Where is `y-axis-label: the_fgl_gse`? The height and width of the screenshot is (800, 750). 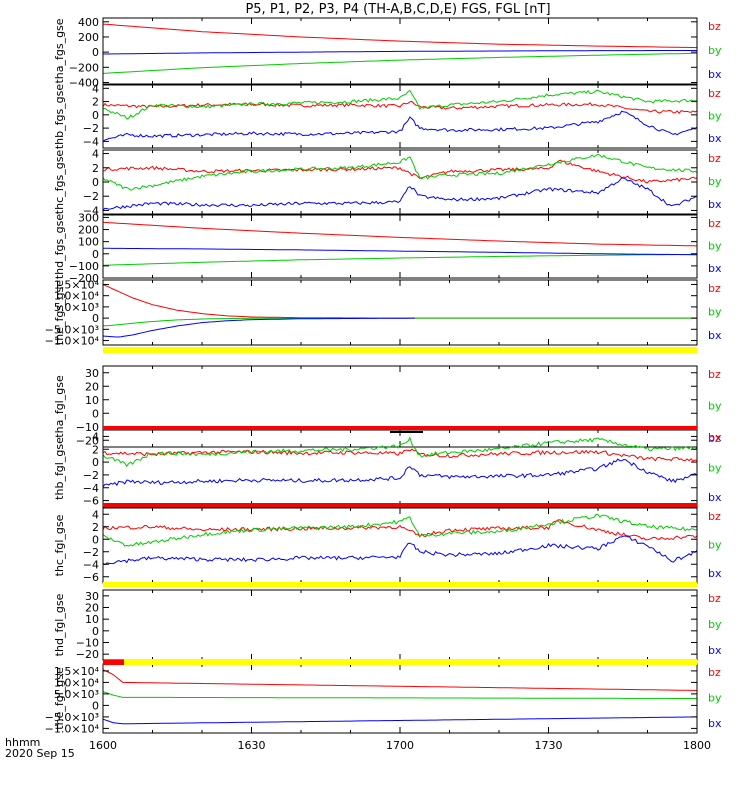
y-axis-label: the_fgl_gse is located at coordinates (59, 698).